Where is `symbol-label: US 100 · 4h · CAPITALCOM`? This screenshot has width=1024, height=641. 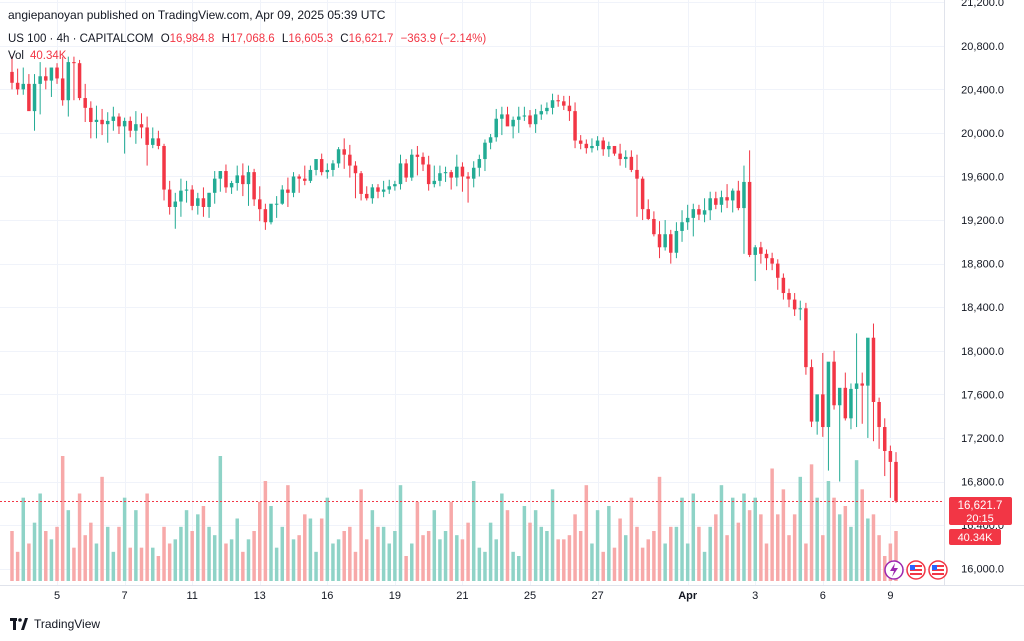
symbol-label: US 100 · 4h · CAPITALCOM is located at coordinates (81, 39).